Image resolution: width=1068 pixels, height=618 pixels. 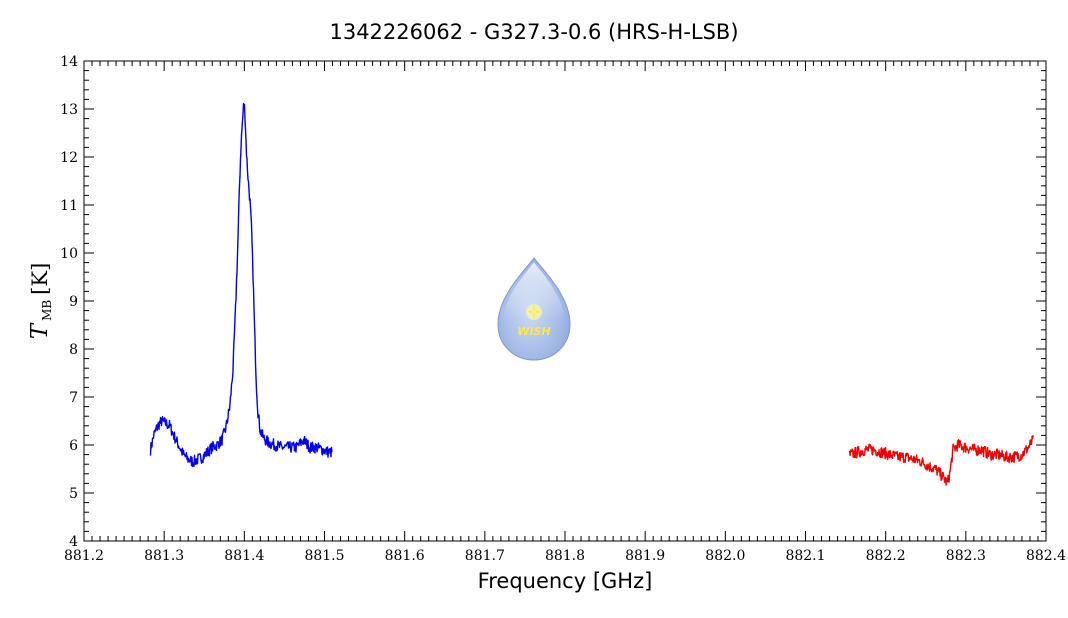 I want to click on y-tick-label: 11, so click(x=69, y=206).